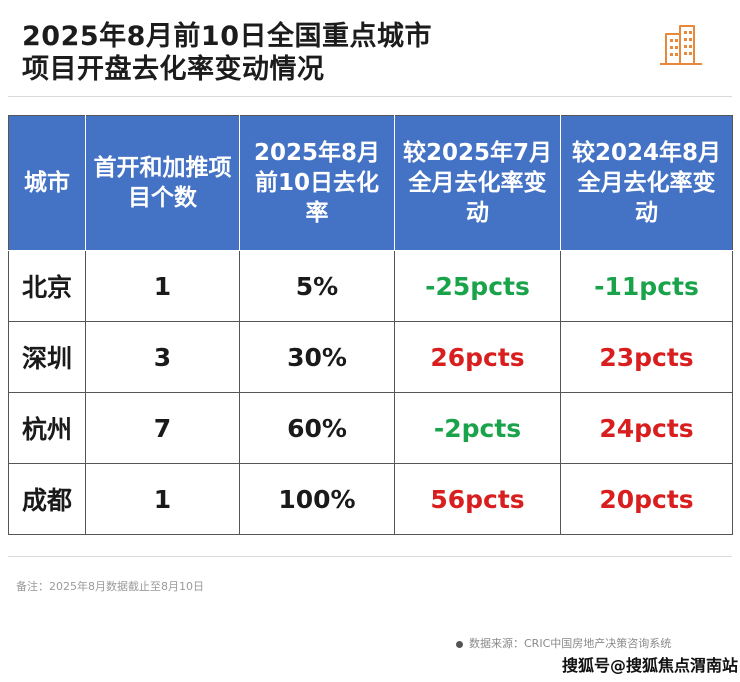  What do you see at coordinates (317, 428) in the screenshot?
I see `cell-rate: 60%` at bounding box center [317, 428].